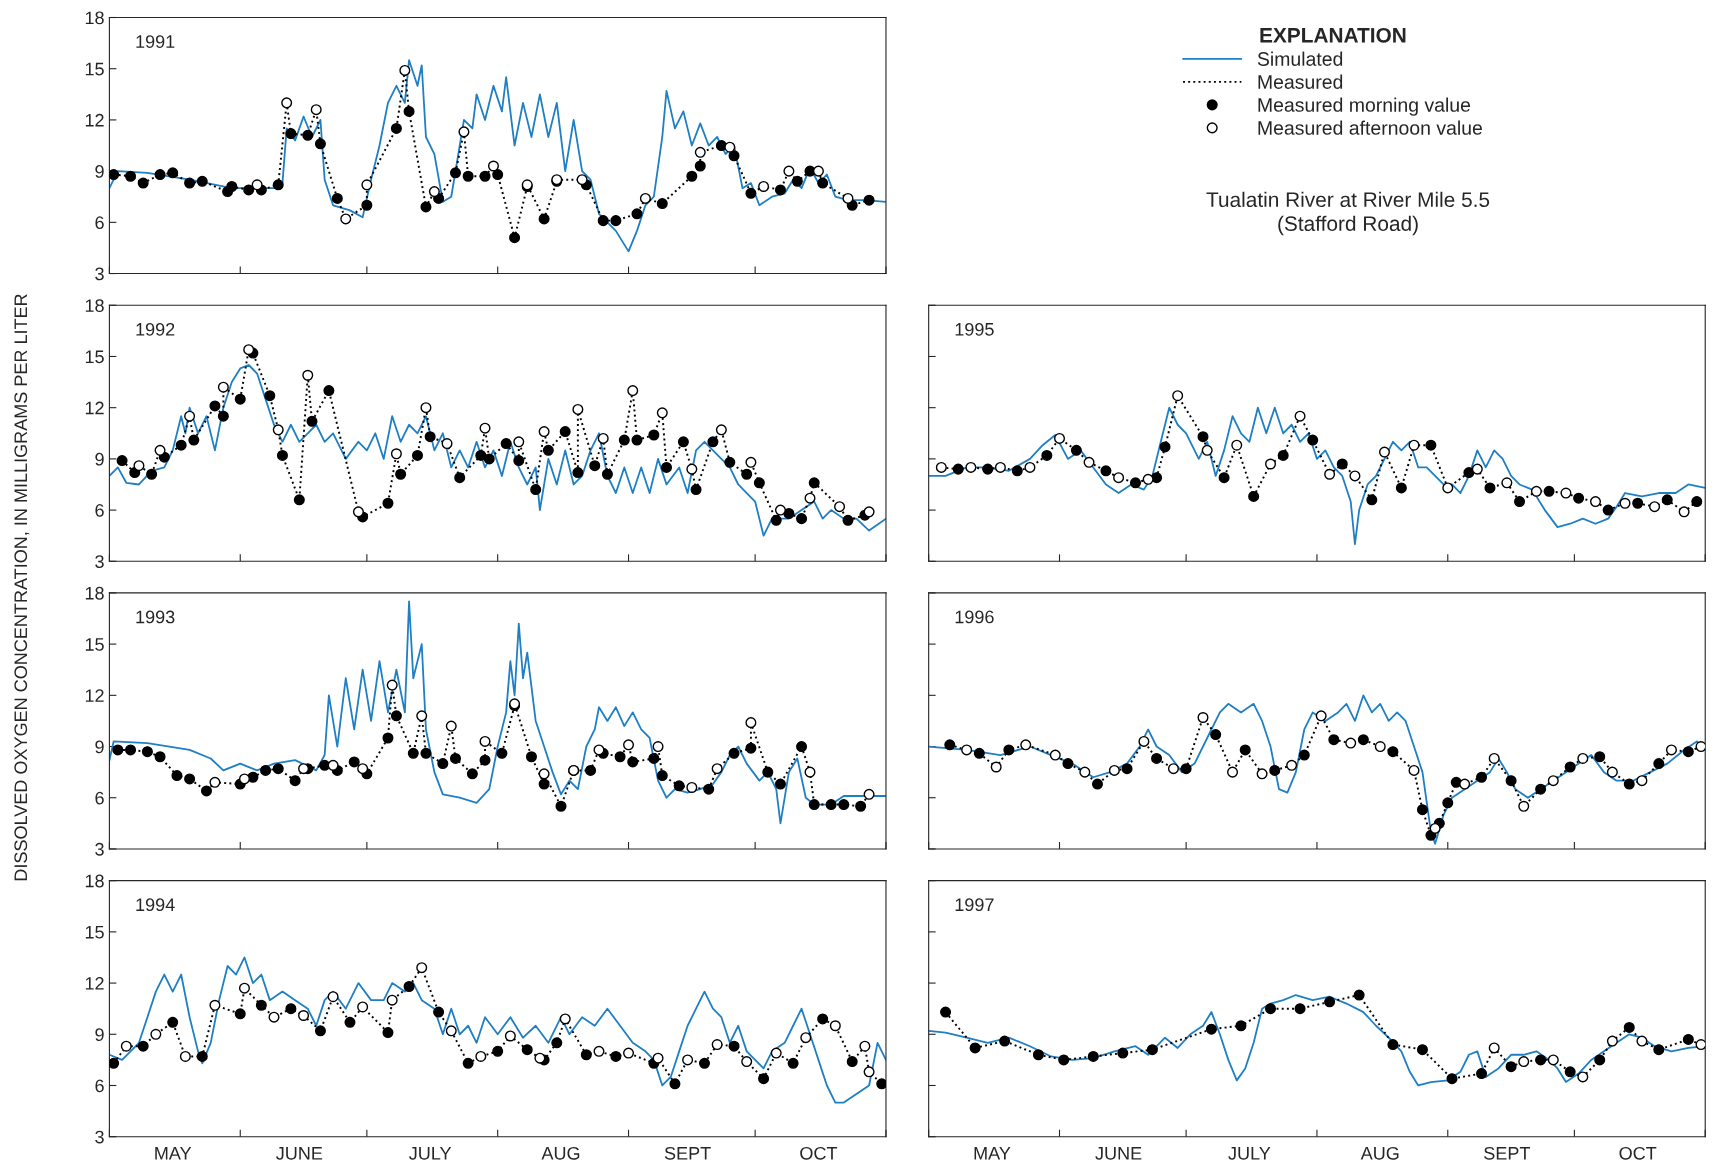 The image size is (1715, 1175). I want to click on annotation: 1992, so click(155, 329).